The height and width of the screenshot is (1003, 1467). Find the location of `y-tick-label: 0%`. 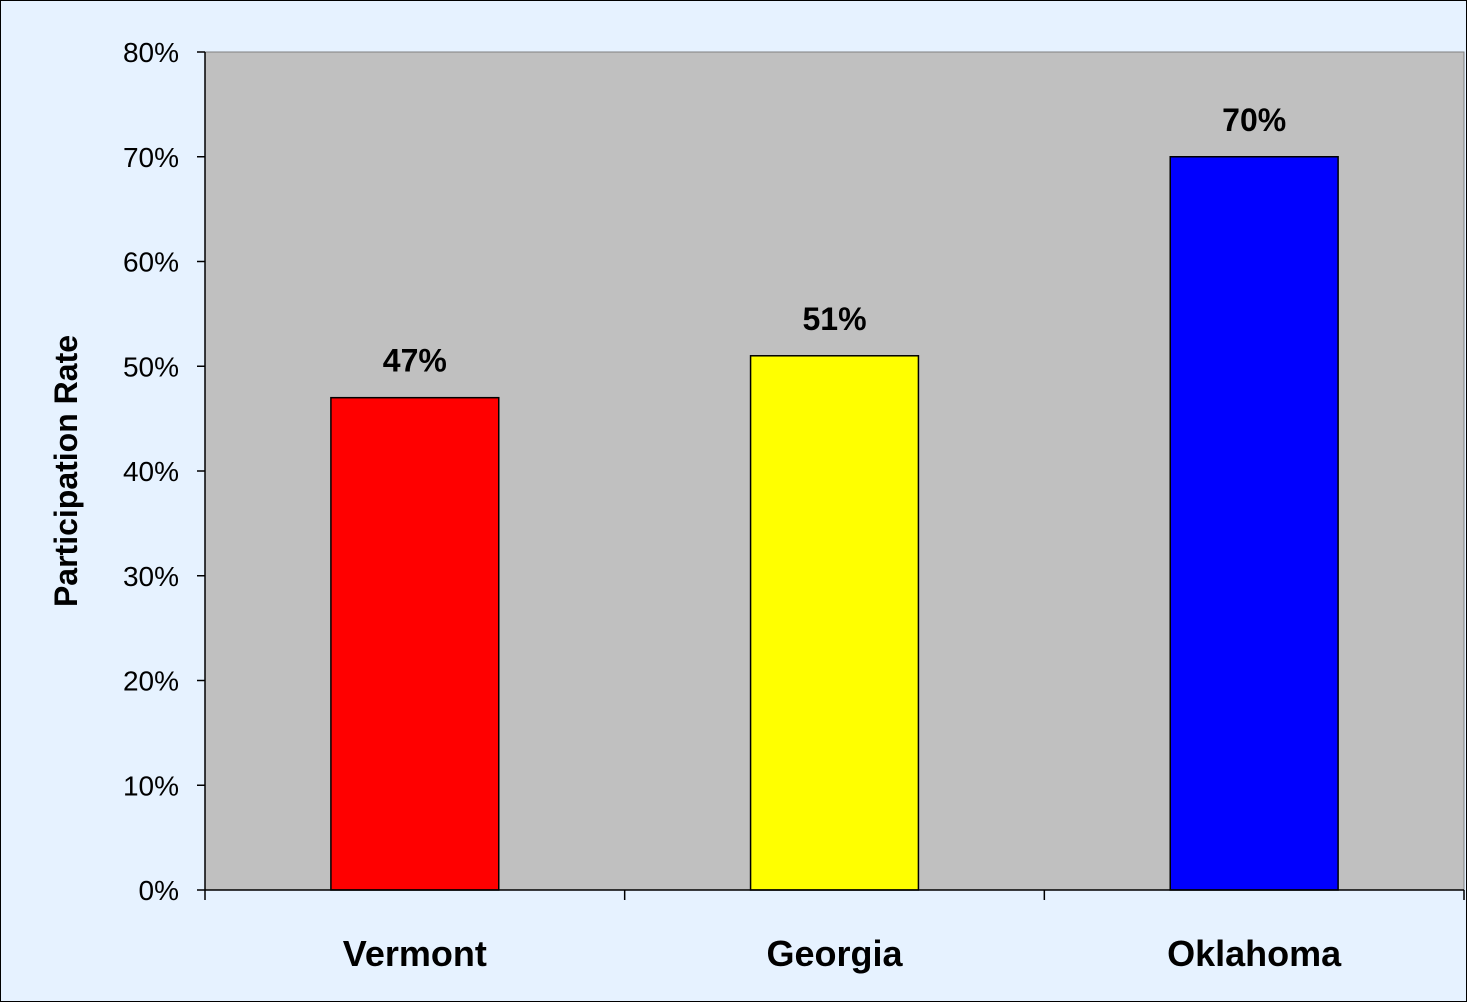

y-tick-label: 0% is located at coordinates (159, 890).